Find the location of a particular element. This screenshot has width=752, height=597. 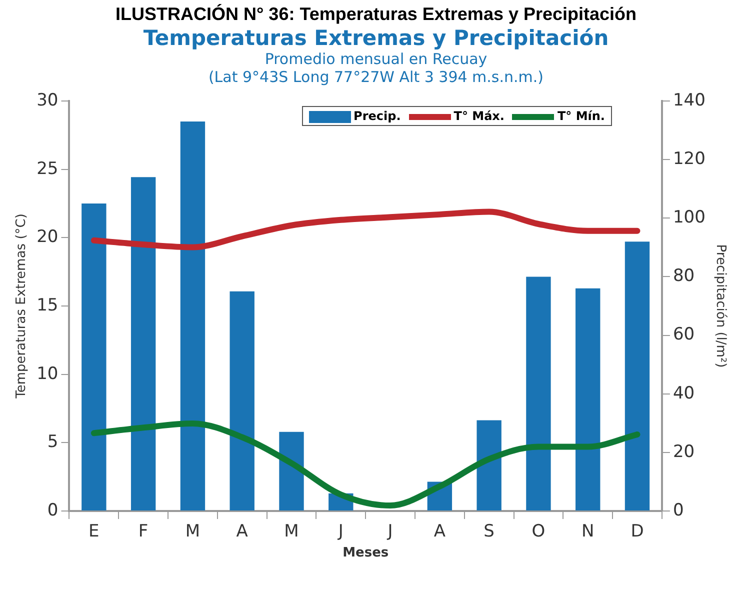

x-tick-label: D is located at coordinates (637, 532).